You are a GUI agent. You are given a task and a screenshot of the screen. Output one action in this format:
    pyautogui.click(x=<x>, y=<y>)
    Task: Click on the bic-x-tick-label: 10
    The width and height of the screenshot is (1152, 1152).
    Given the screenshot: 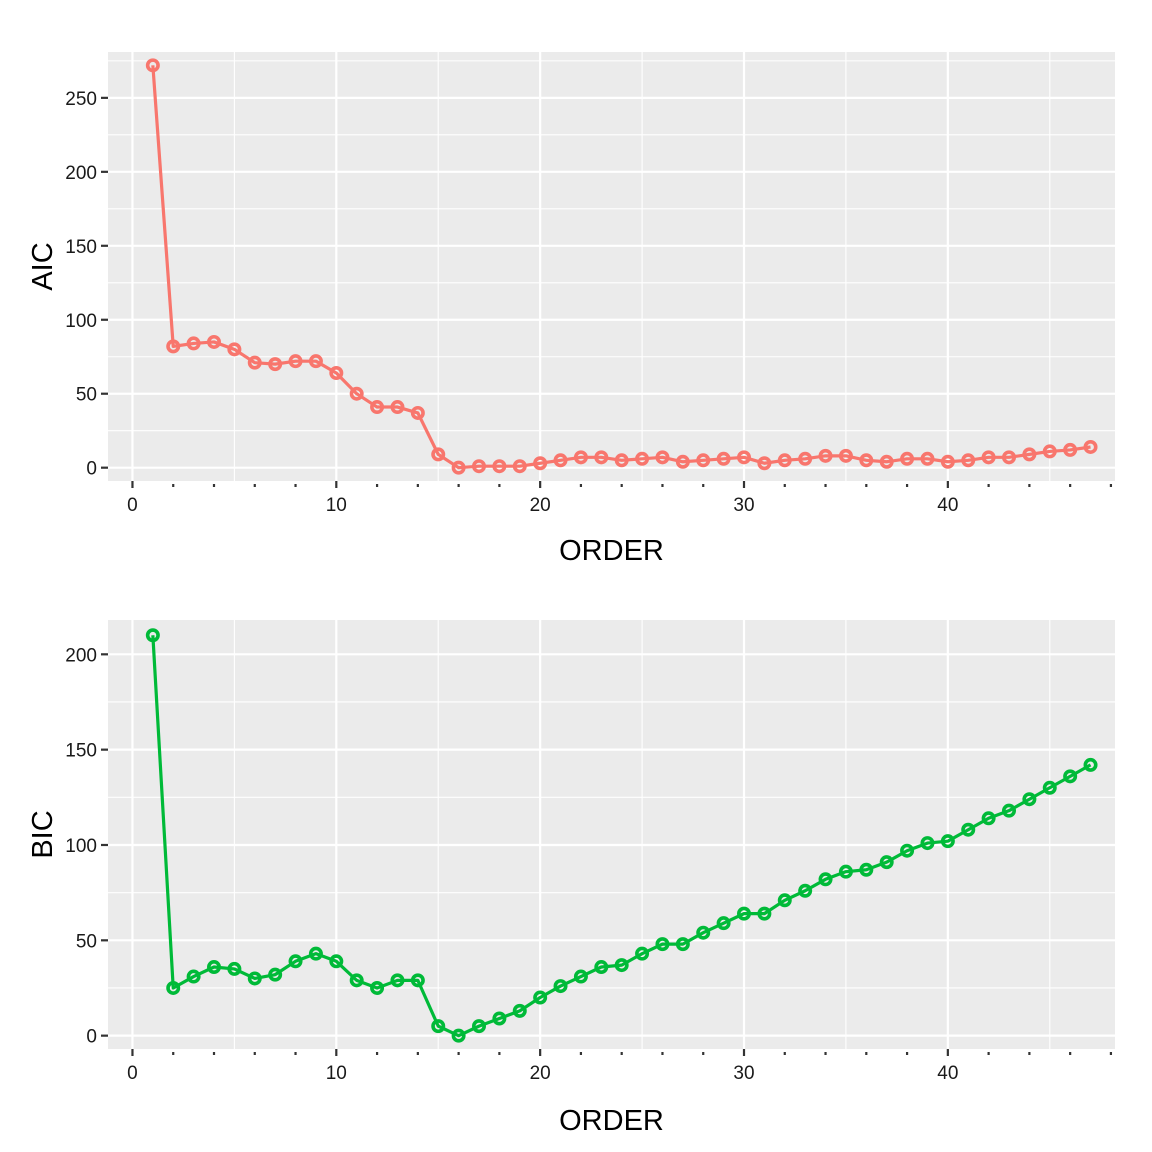 What is the action you would take?
    pyautogui.click(x=336, y=1073)
    